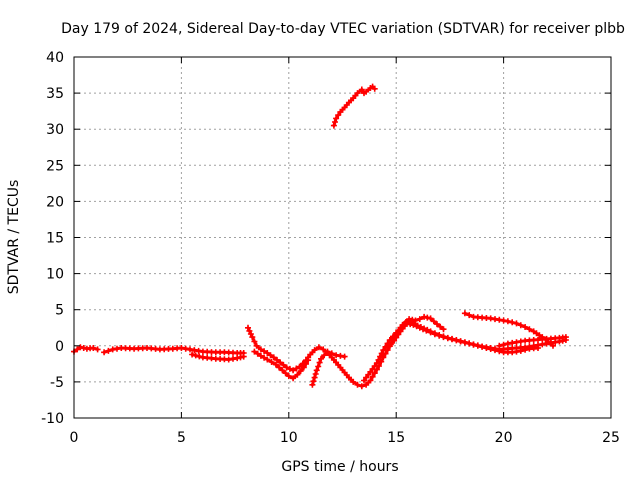 This screenshot has height=480, width=640. I want to click on x-tick-label: 5, so click(181, 438).